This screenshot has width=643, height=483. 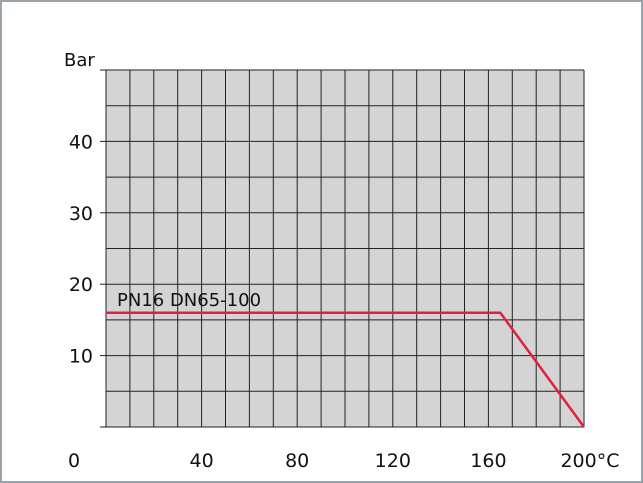 I want to click on x-tick-label: 80, so click(x=297, y=461).